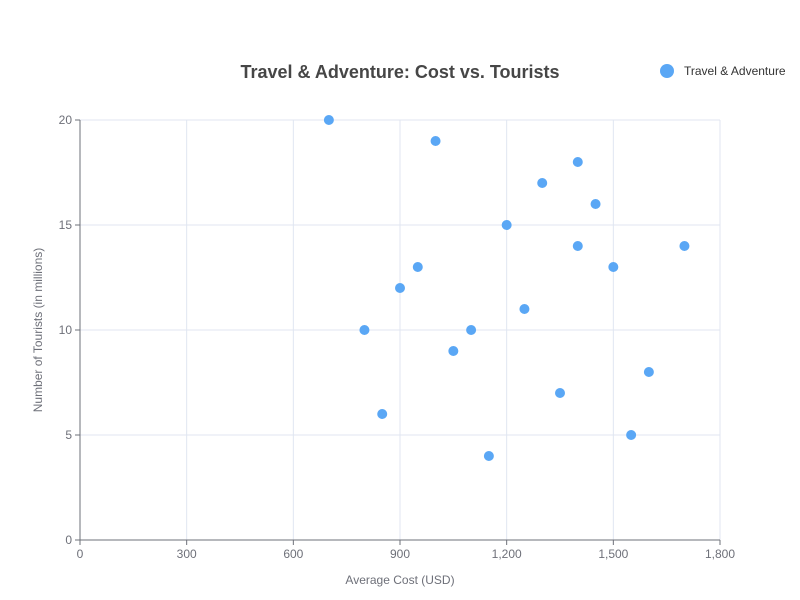 This screenshot has height=600, width=800. Describe the element at coordinates (667, 71) in the screenshot. I see `legend-marker` at that location.